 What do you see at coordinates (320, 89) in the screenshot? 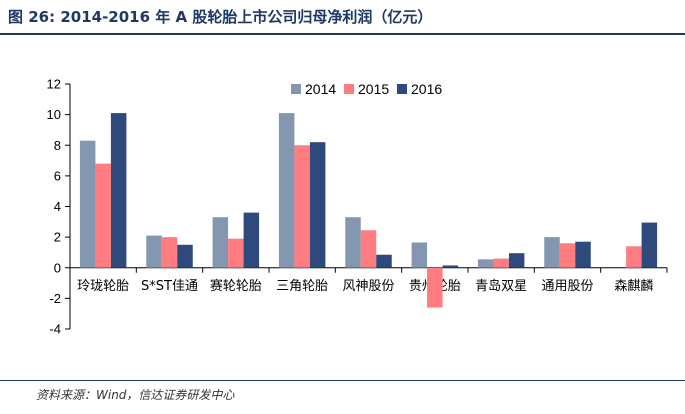
I see `legend-label-2014: 2014` at bounding box center [320, 89].